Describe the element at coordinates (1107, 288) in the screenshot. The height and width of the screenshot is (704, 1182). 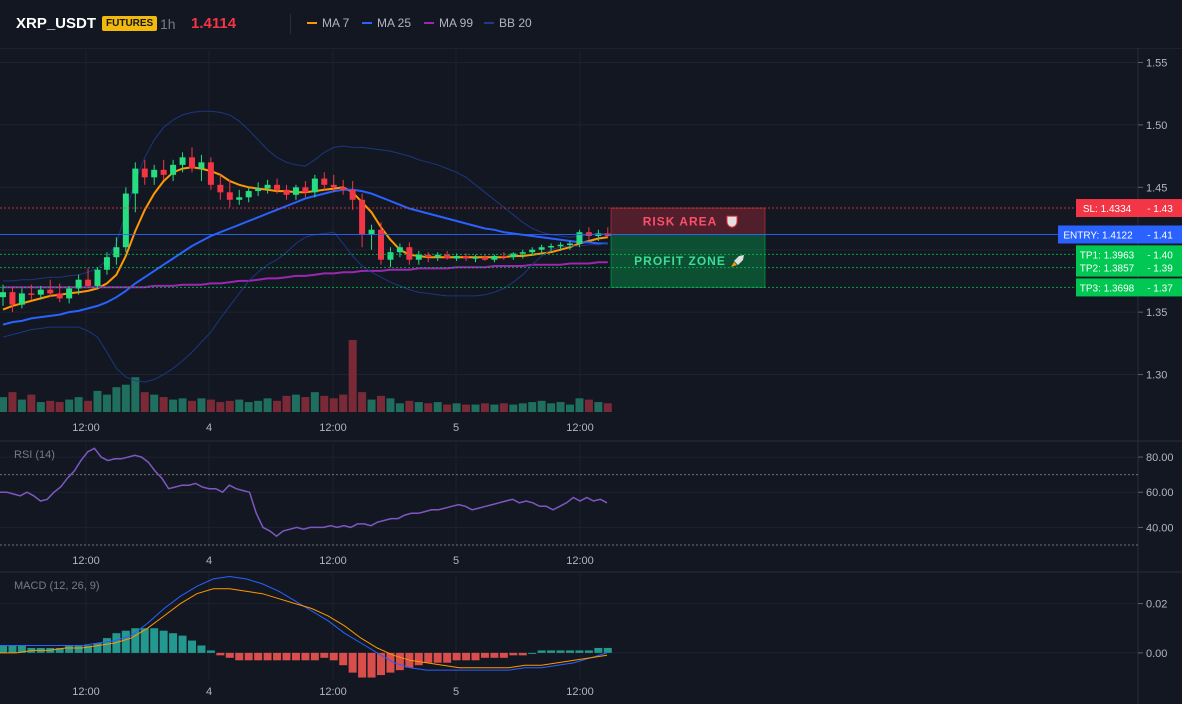
I see `level-tag-label: TP3: 1.3698` at that location.